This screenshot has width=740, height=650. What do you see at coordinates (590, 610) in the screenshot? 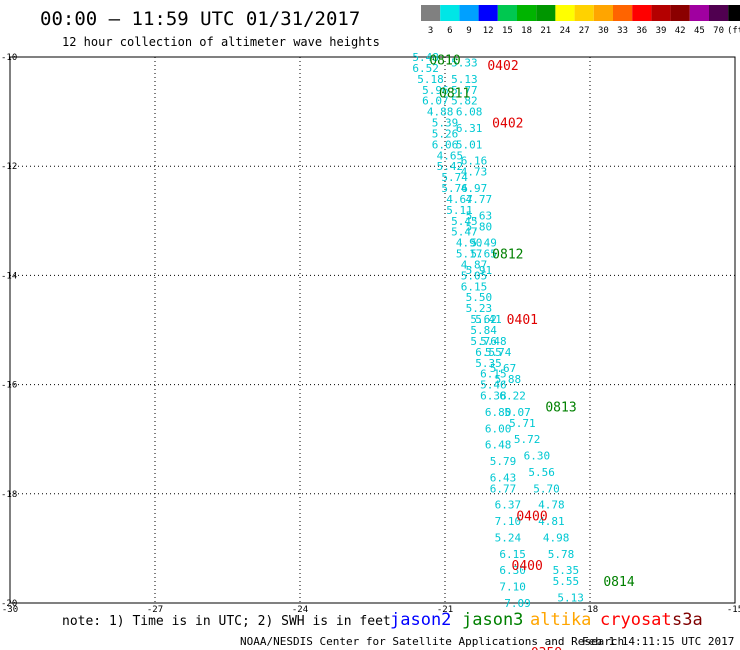
I see `x-tick-label: -18` at bounding box center [590, 610].